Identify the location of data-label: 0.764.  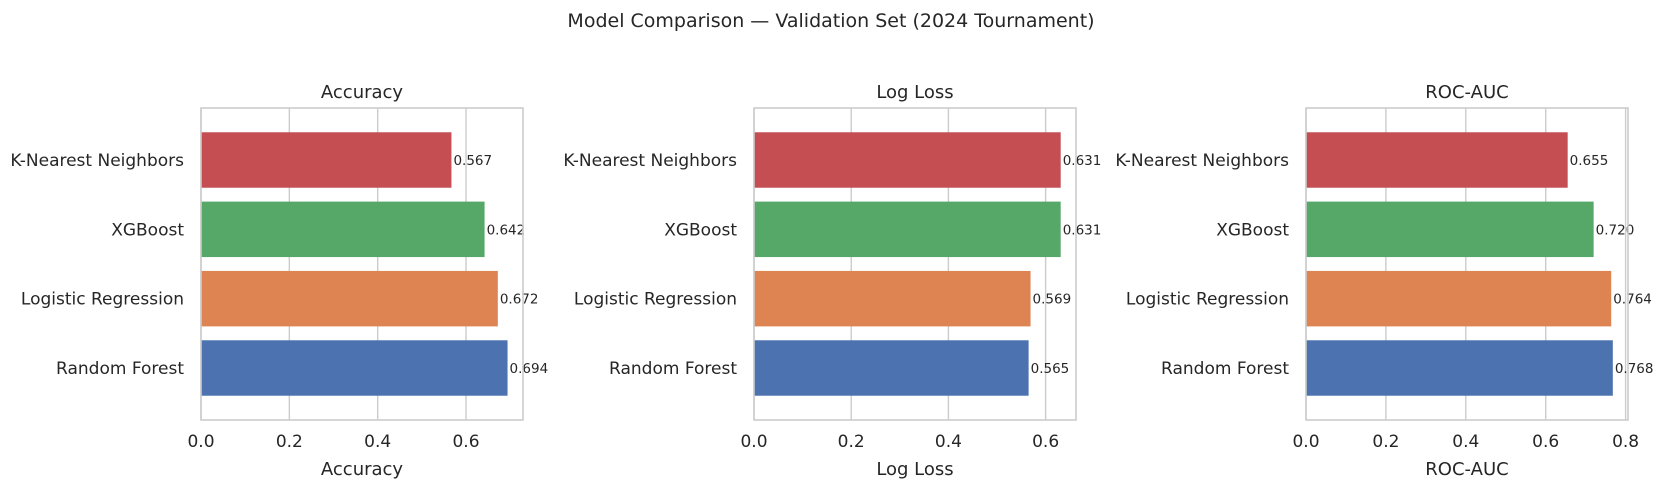
(1632, 300).